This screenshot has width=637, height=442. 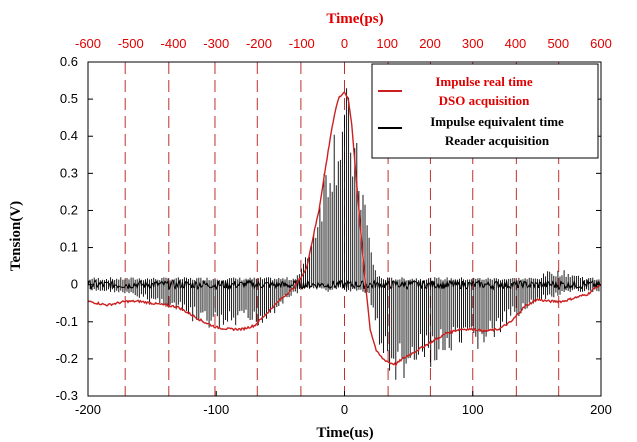 I want to click on legend-label-dso-line1: Impulse real time, so click(x=483, y=81).